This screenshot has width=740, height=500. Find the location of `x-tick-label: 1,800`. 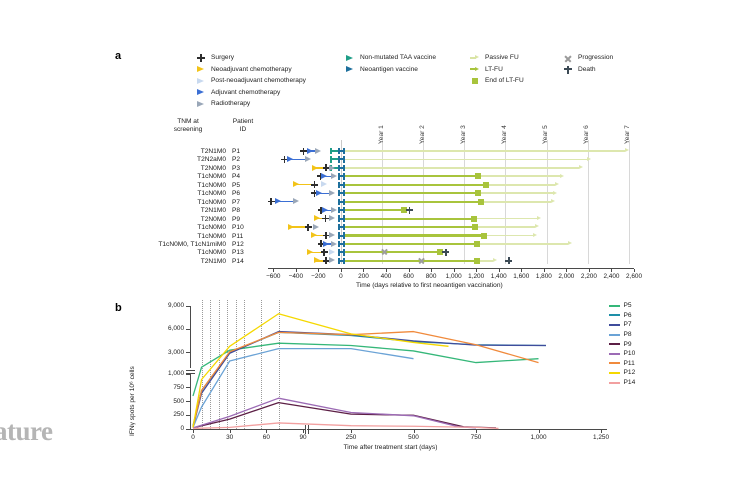

x-tick-label: 1,800 is located at coordinates (543, 276).